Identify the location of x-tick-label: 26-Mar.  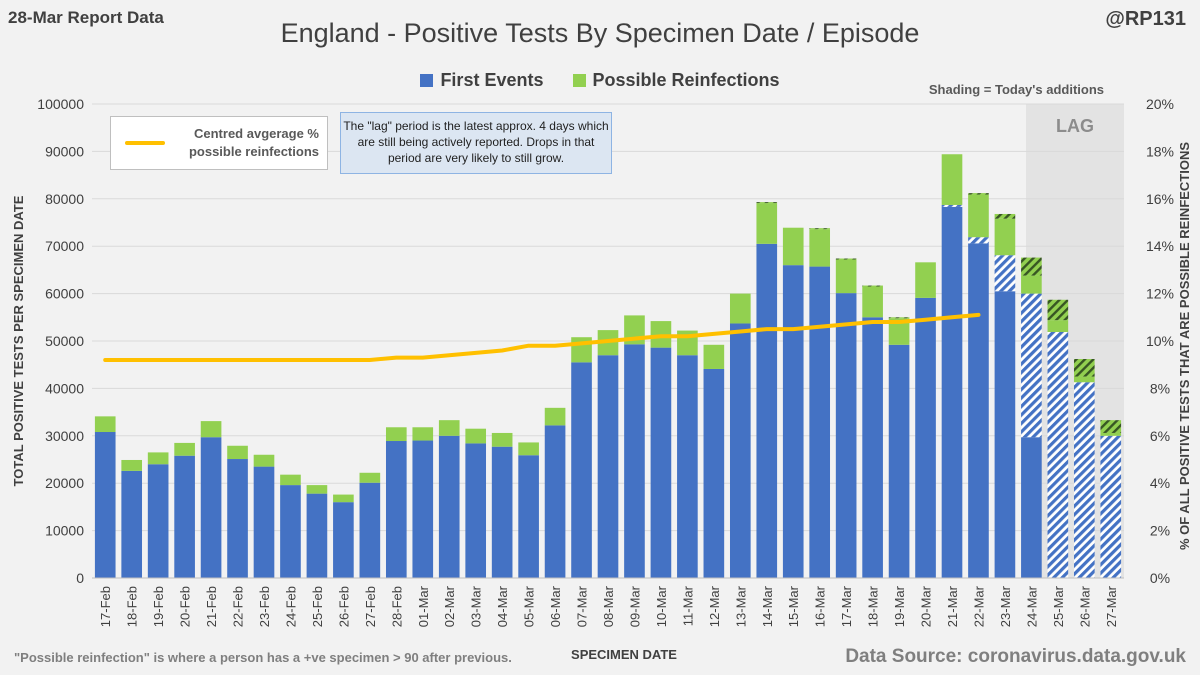
(1084, 606).